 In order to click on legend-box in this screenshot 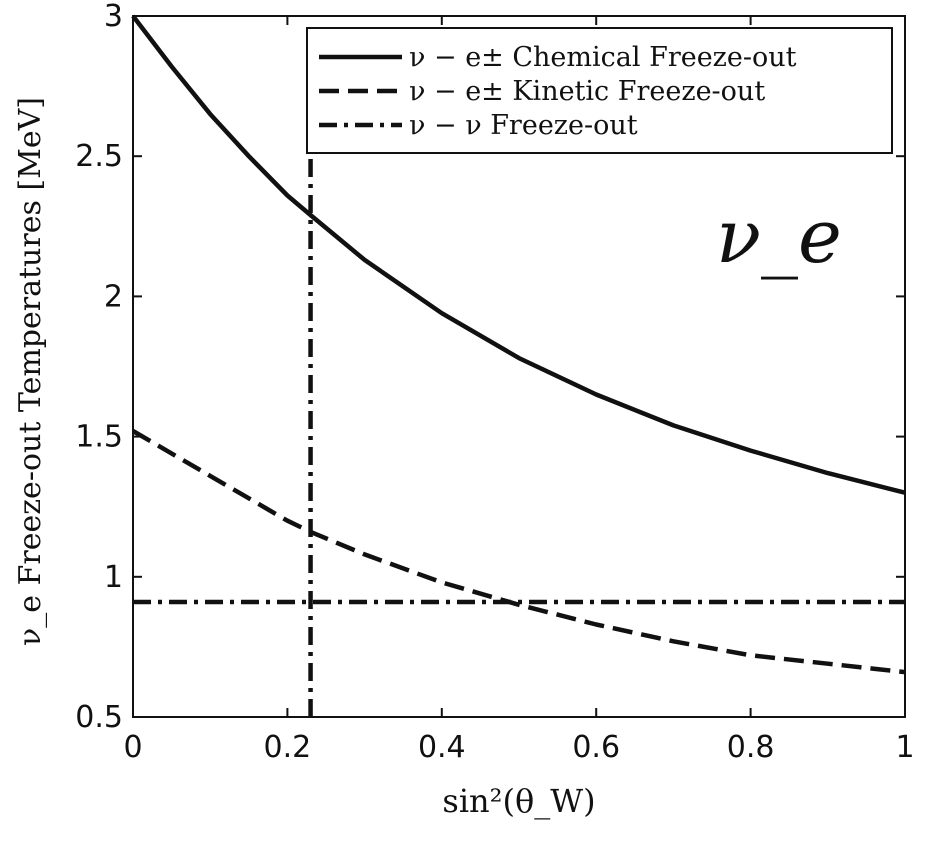, I will do `click(599, 90)`.